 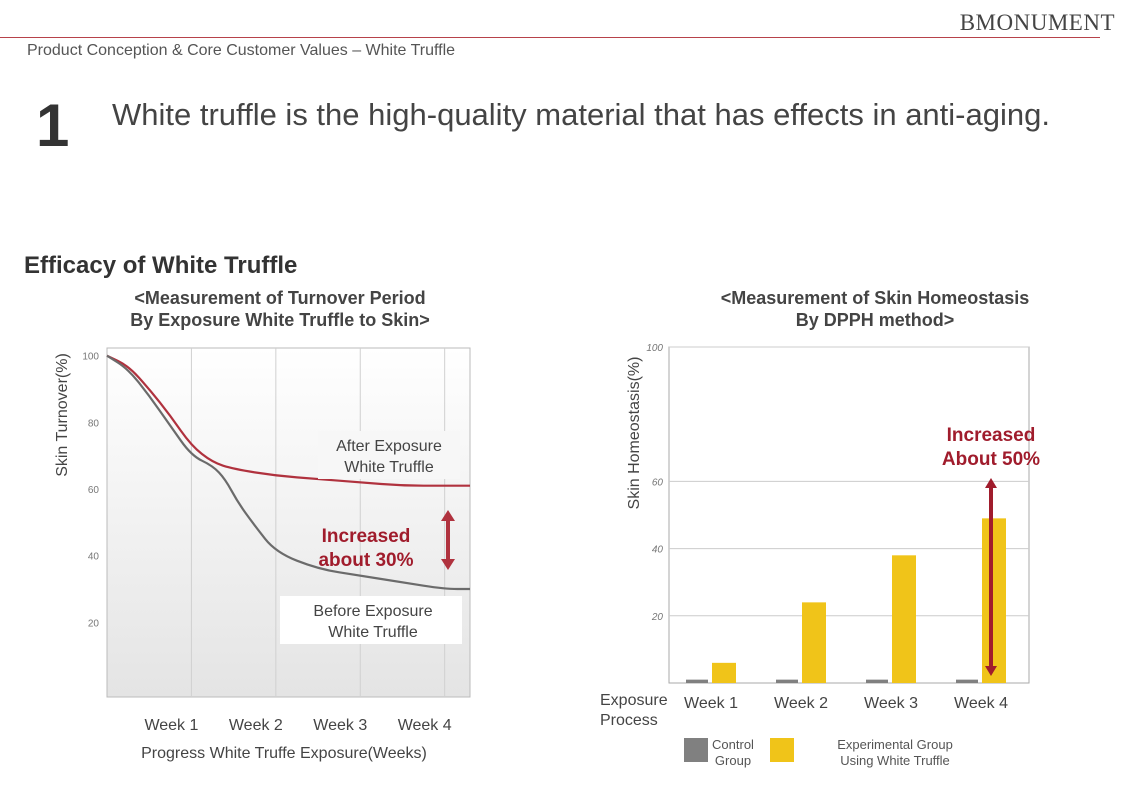 I want to click on before-exposure-label-line2: White Truffle, so click(x=373, y=632).